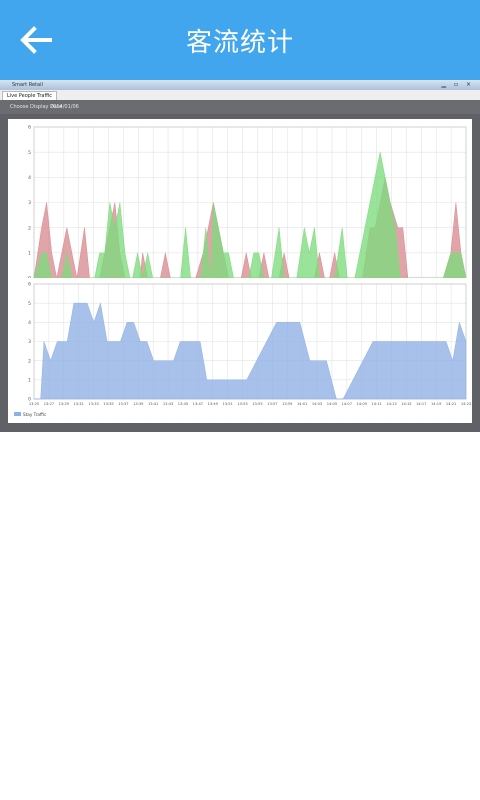 This screenshot has width=480, height=800. I want to click on x-tick-label: 14:15, so click(406, 404).